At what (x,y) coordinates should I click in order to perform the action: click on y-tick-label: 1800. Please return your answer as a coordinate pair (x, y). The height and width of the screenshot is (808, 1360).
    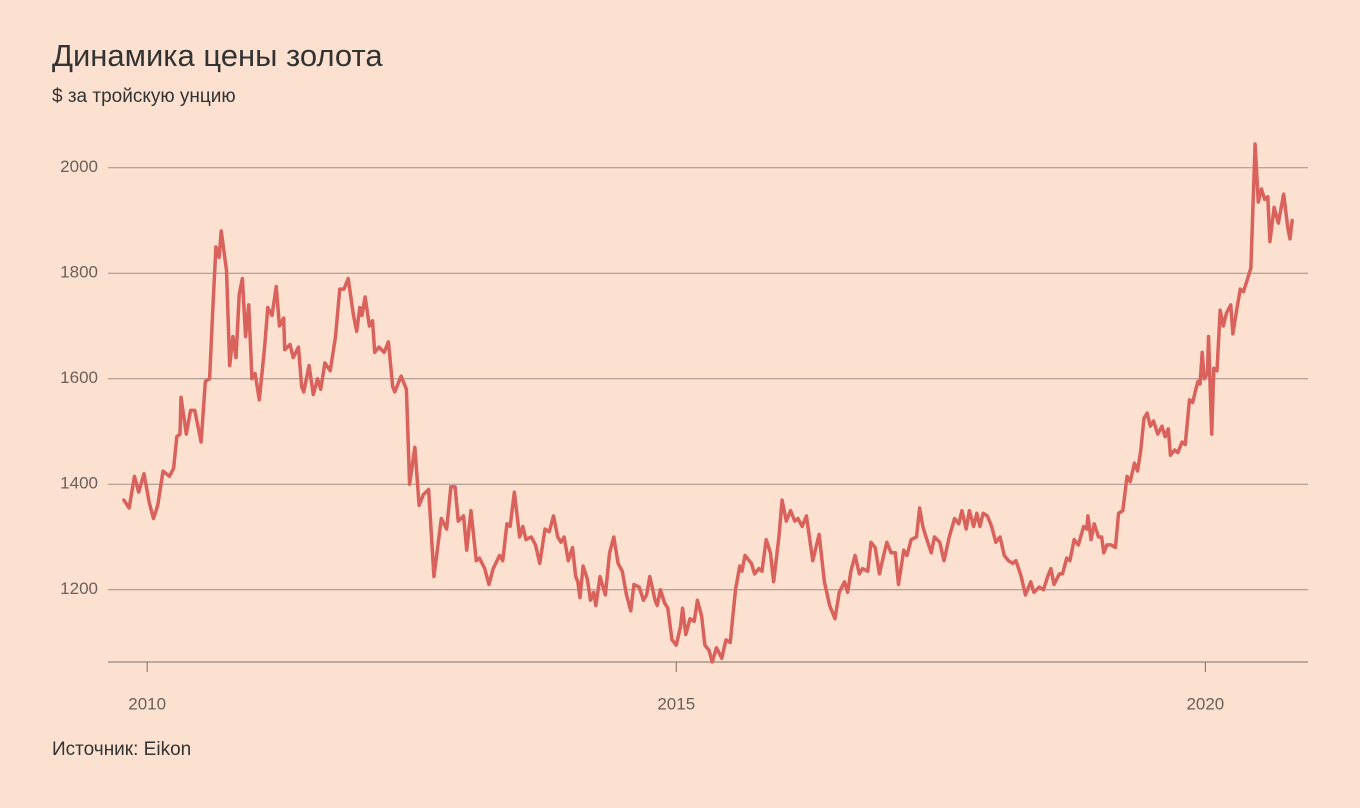
    Looking at the image, I should click on (79, 272).